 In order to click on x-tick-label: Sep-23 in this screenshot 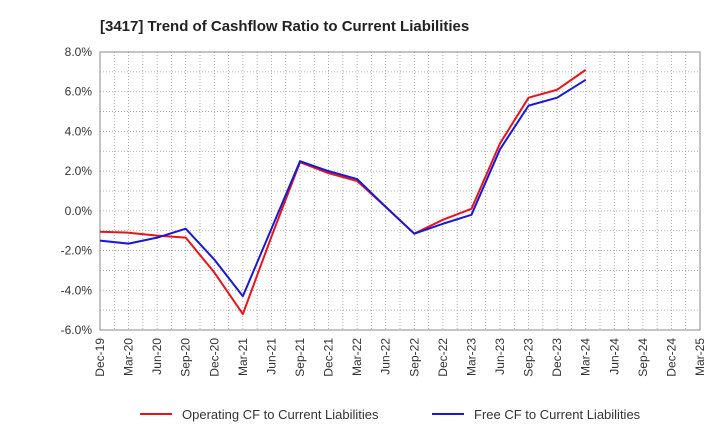, I will do `click(529, 357)`.